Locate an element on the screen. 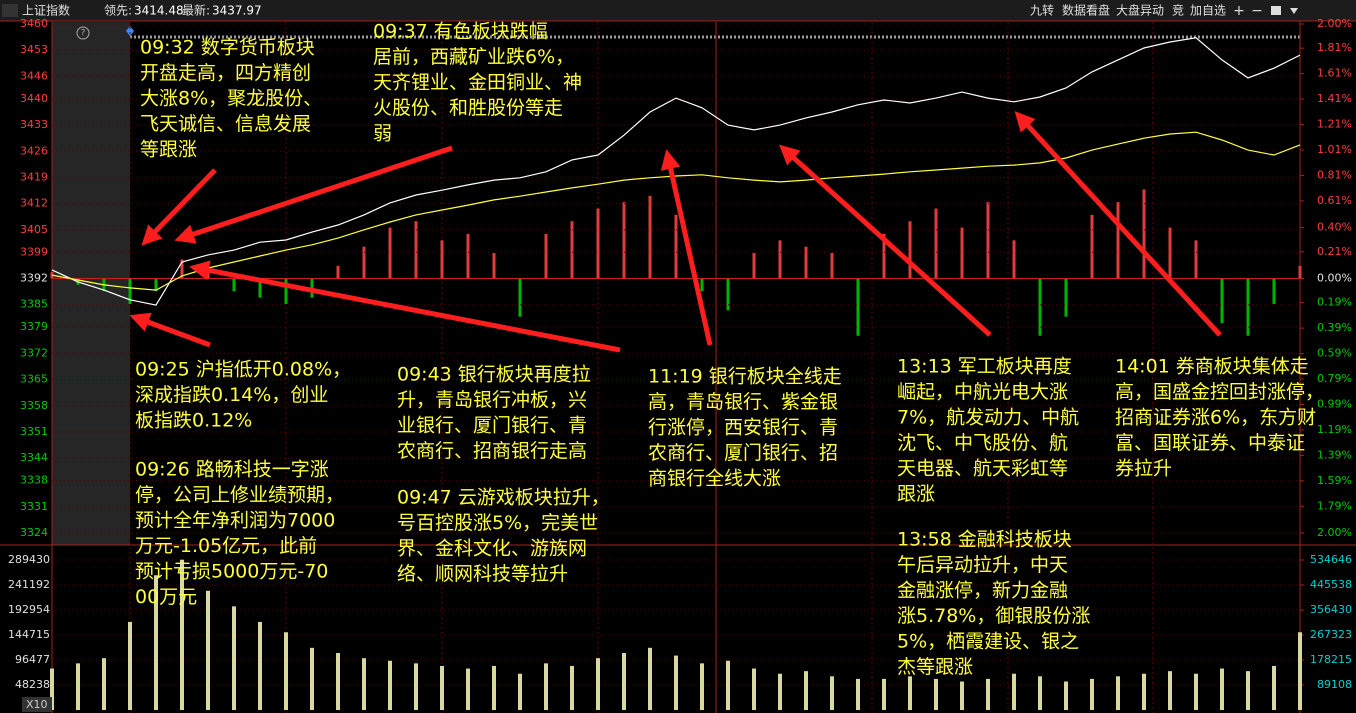  annotation-line: 飞天诚信、信息发展 is located at coordinates (225, 124).